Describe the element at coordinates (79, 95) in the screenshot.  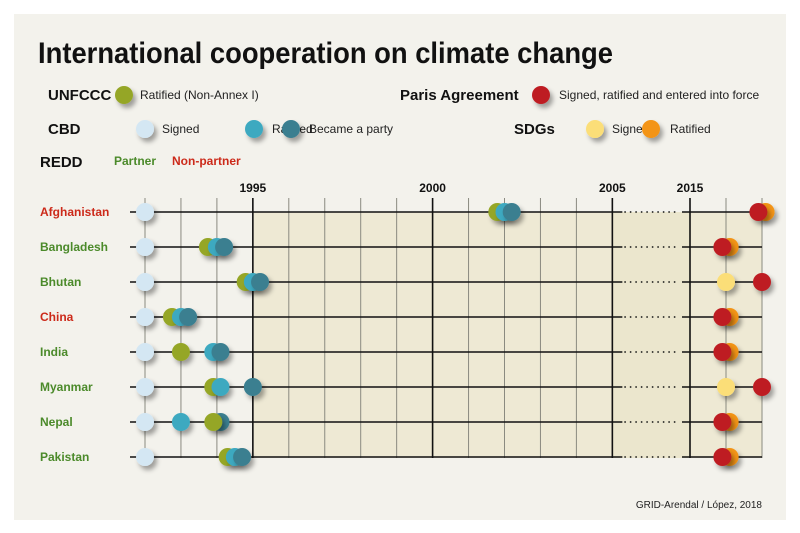
I see `legend-group-label: UNFCCC` at that location.